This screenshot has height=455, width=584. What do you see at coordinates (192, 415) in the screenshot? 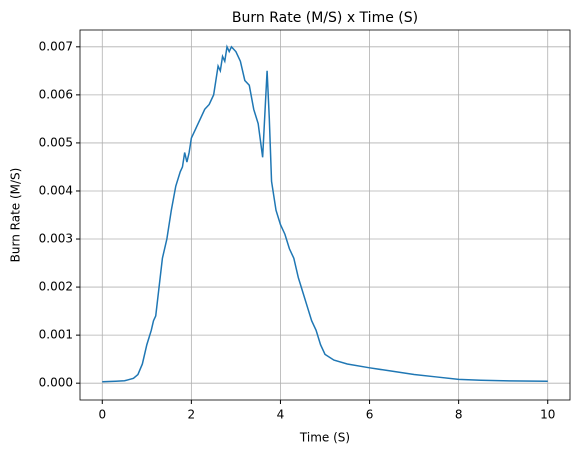
I see `x-tick-label: 2` at bounding box center [192, 415].